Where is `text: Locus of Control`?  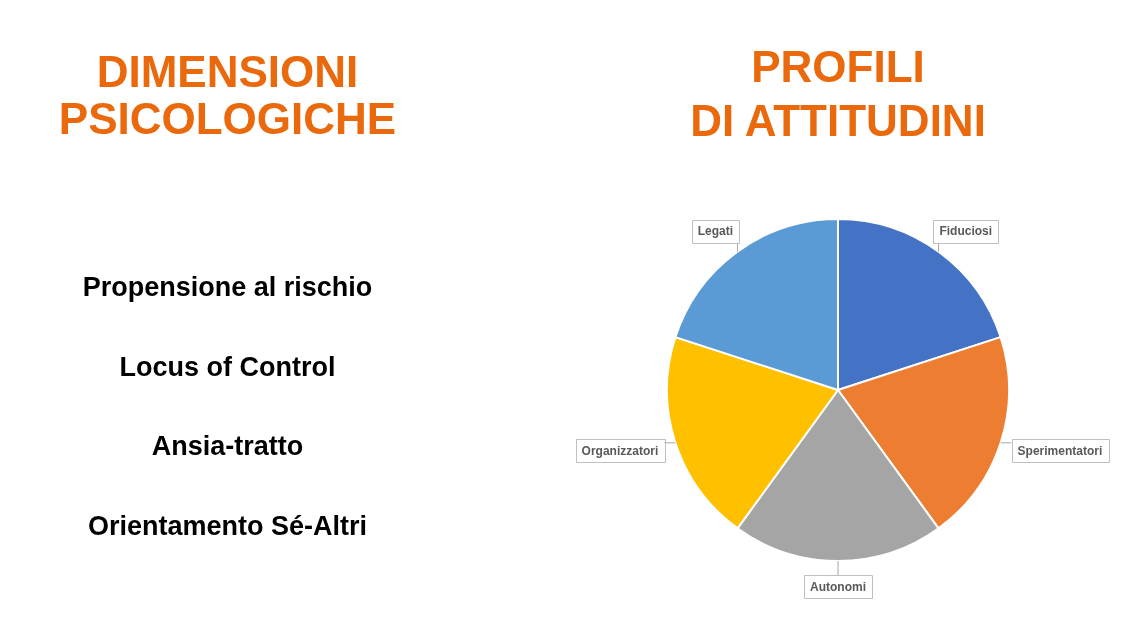
text: Locus of Control is located at coordinates (227, 366).